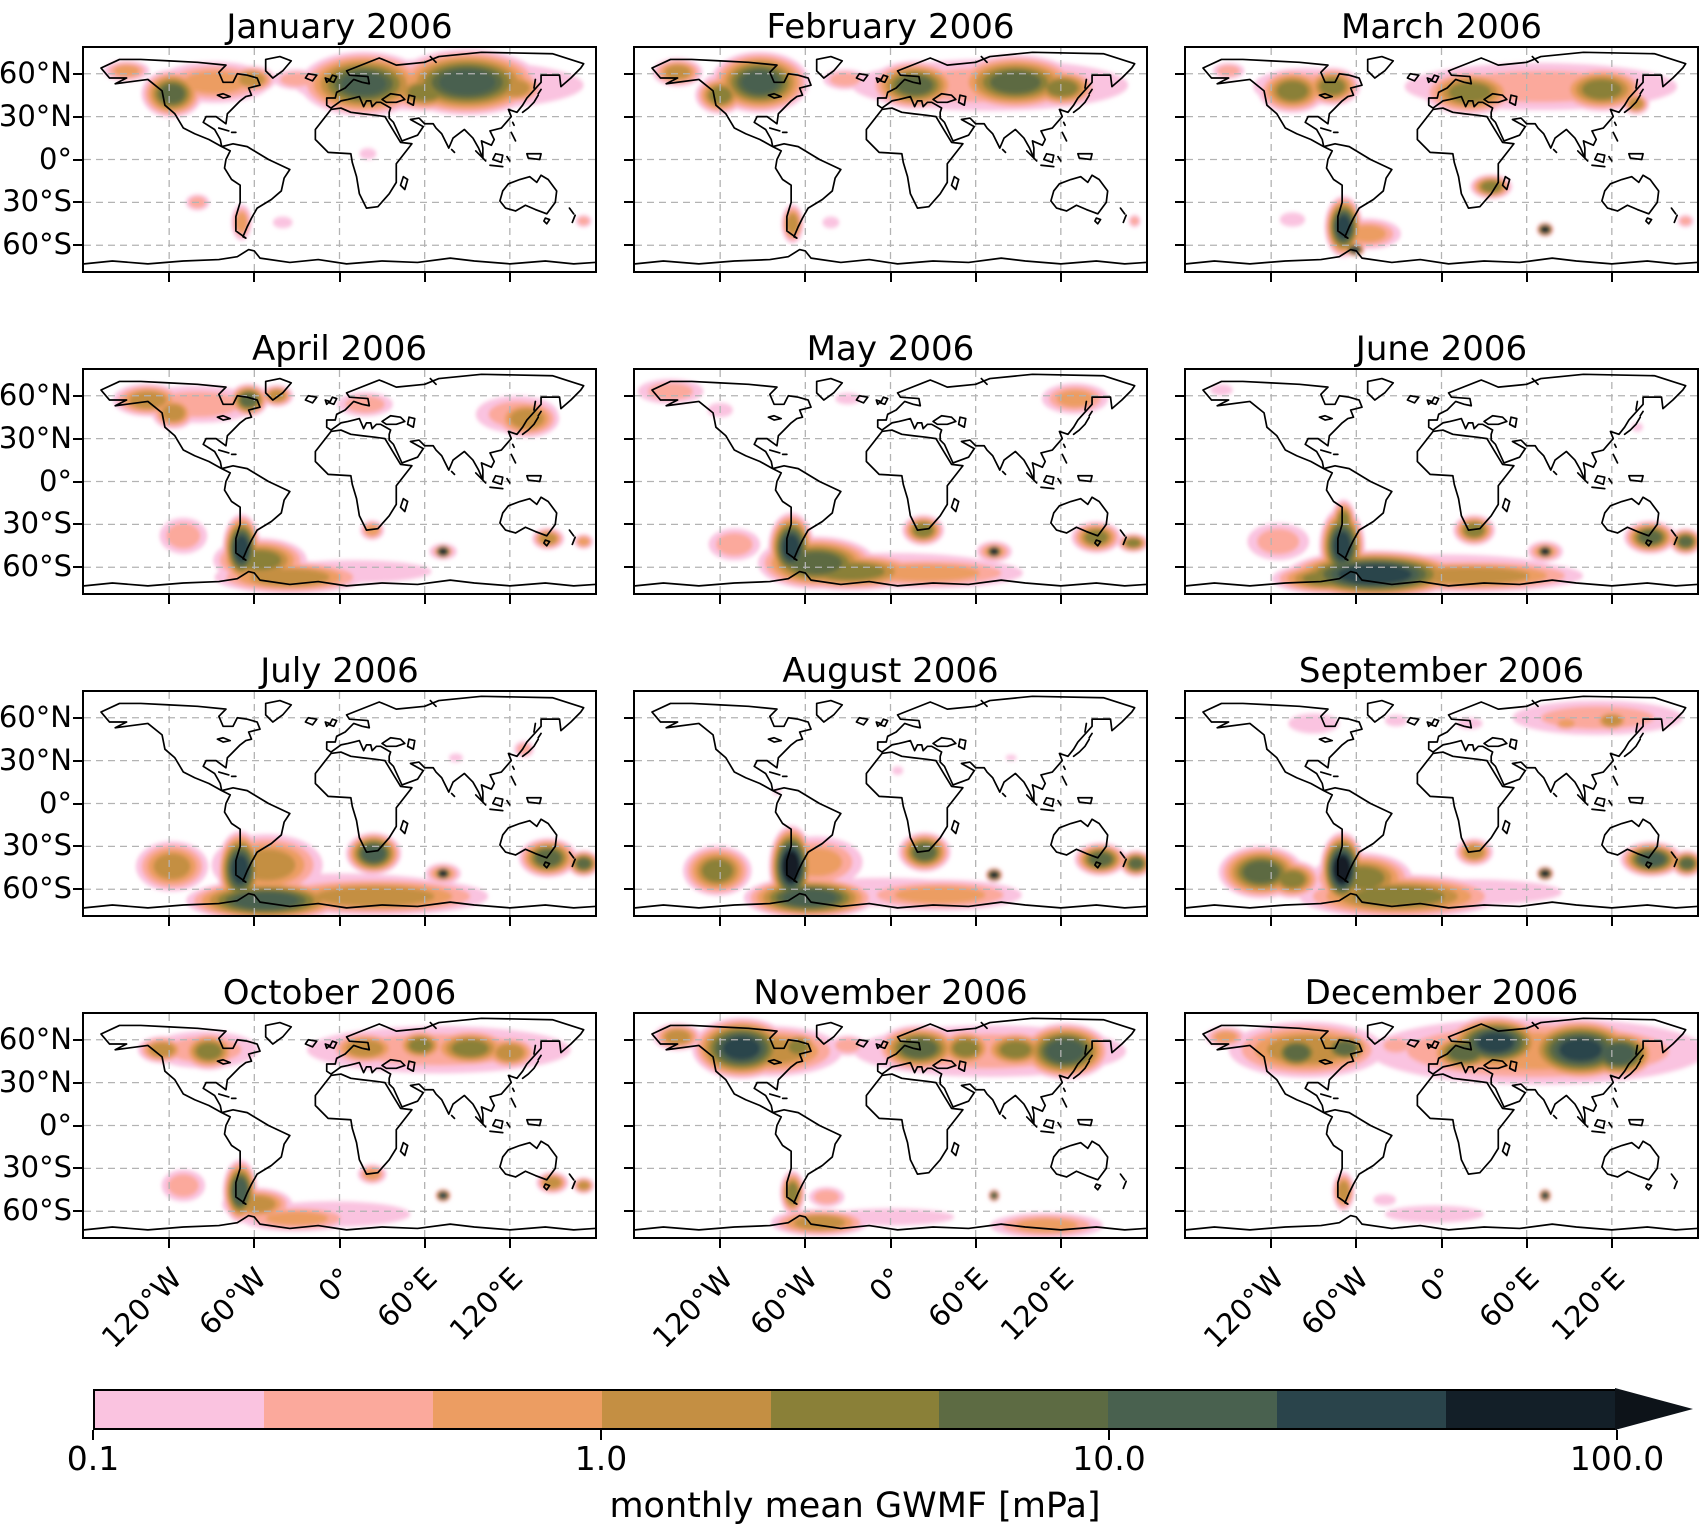 This screenshot has width=1708, height=1536. I want to click on map-november: 120°W 60°W 0° 60°E 120°E, so click(886, 1183).